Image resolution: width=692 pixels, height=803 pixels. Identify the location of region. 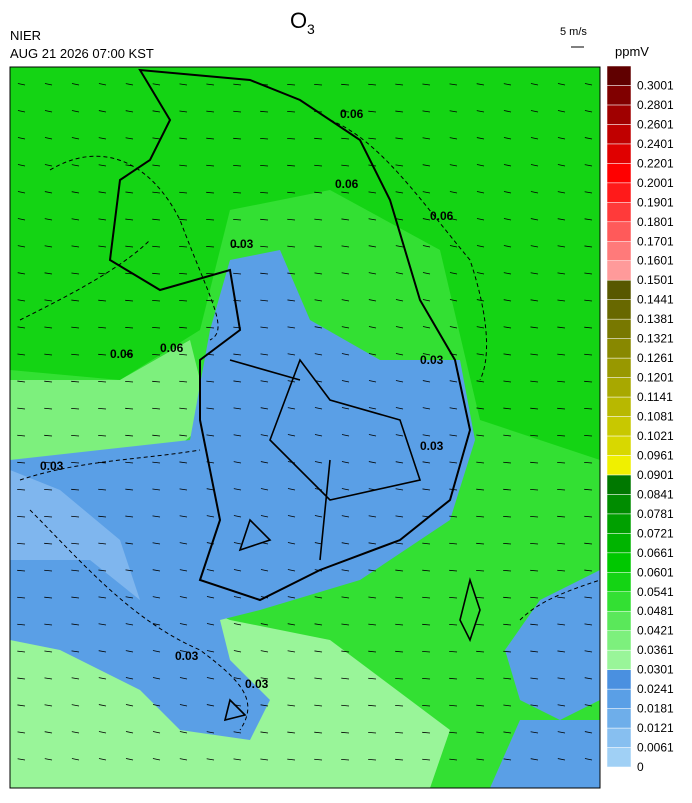
(545, 754).